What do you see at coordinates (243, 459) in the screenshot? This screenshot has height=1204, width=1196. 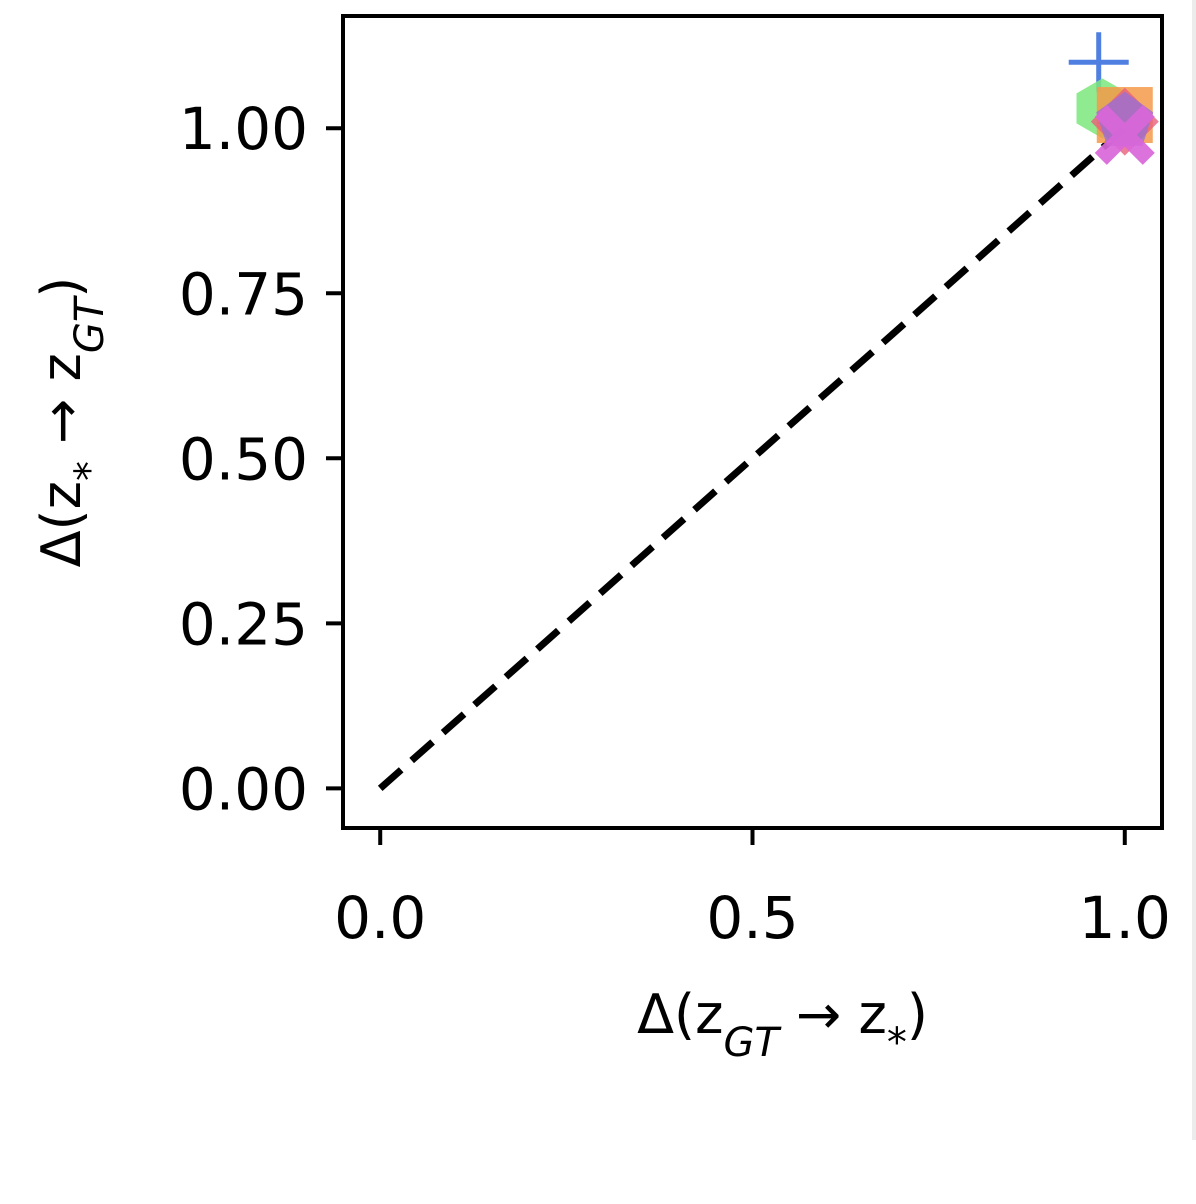 I see `y-tick-label: 0.50` at bounding box center [243, 459].